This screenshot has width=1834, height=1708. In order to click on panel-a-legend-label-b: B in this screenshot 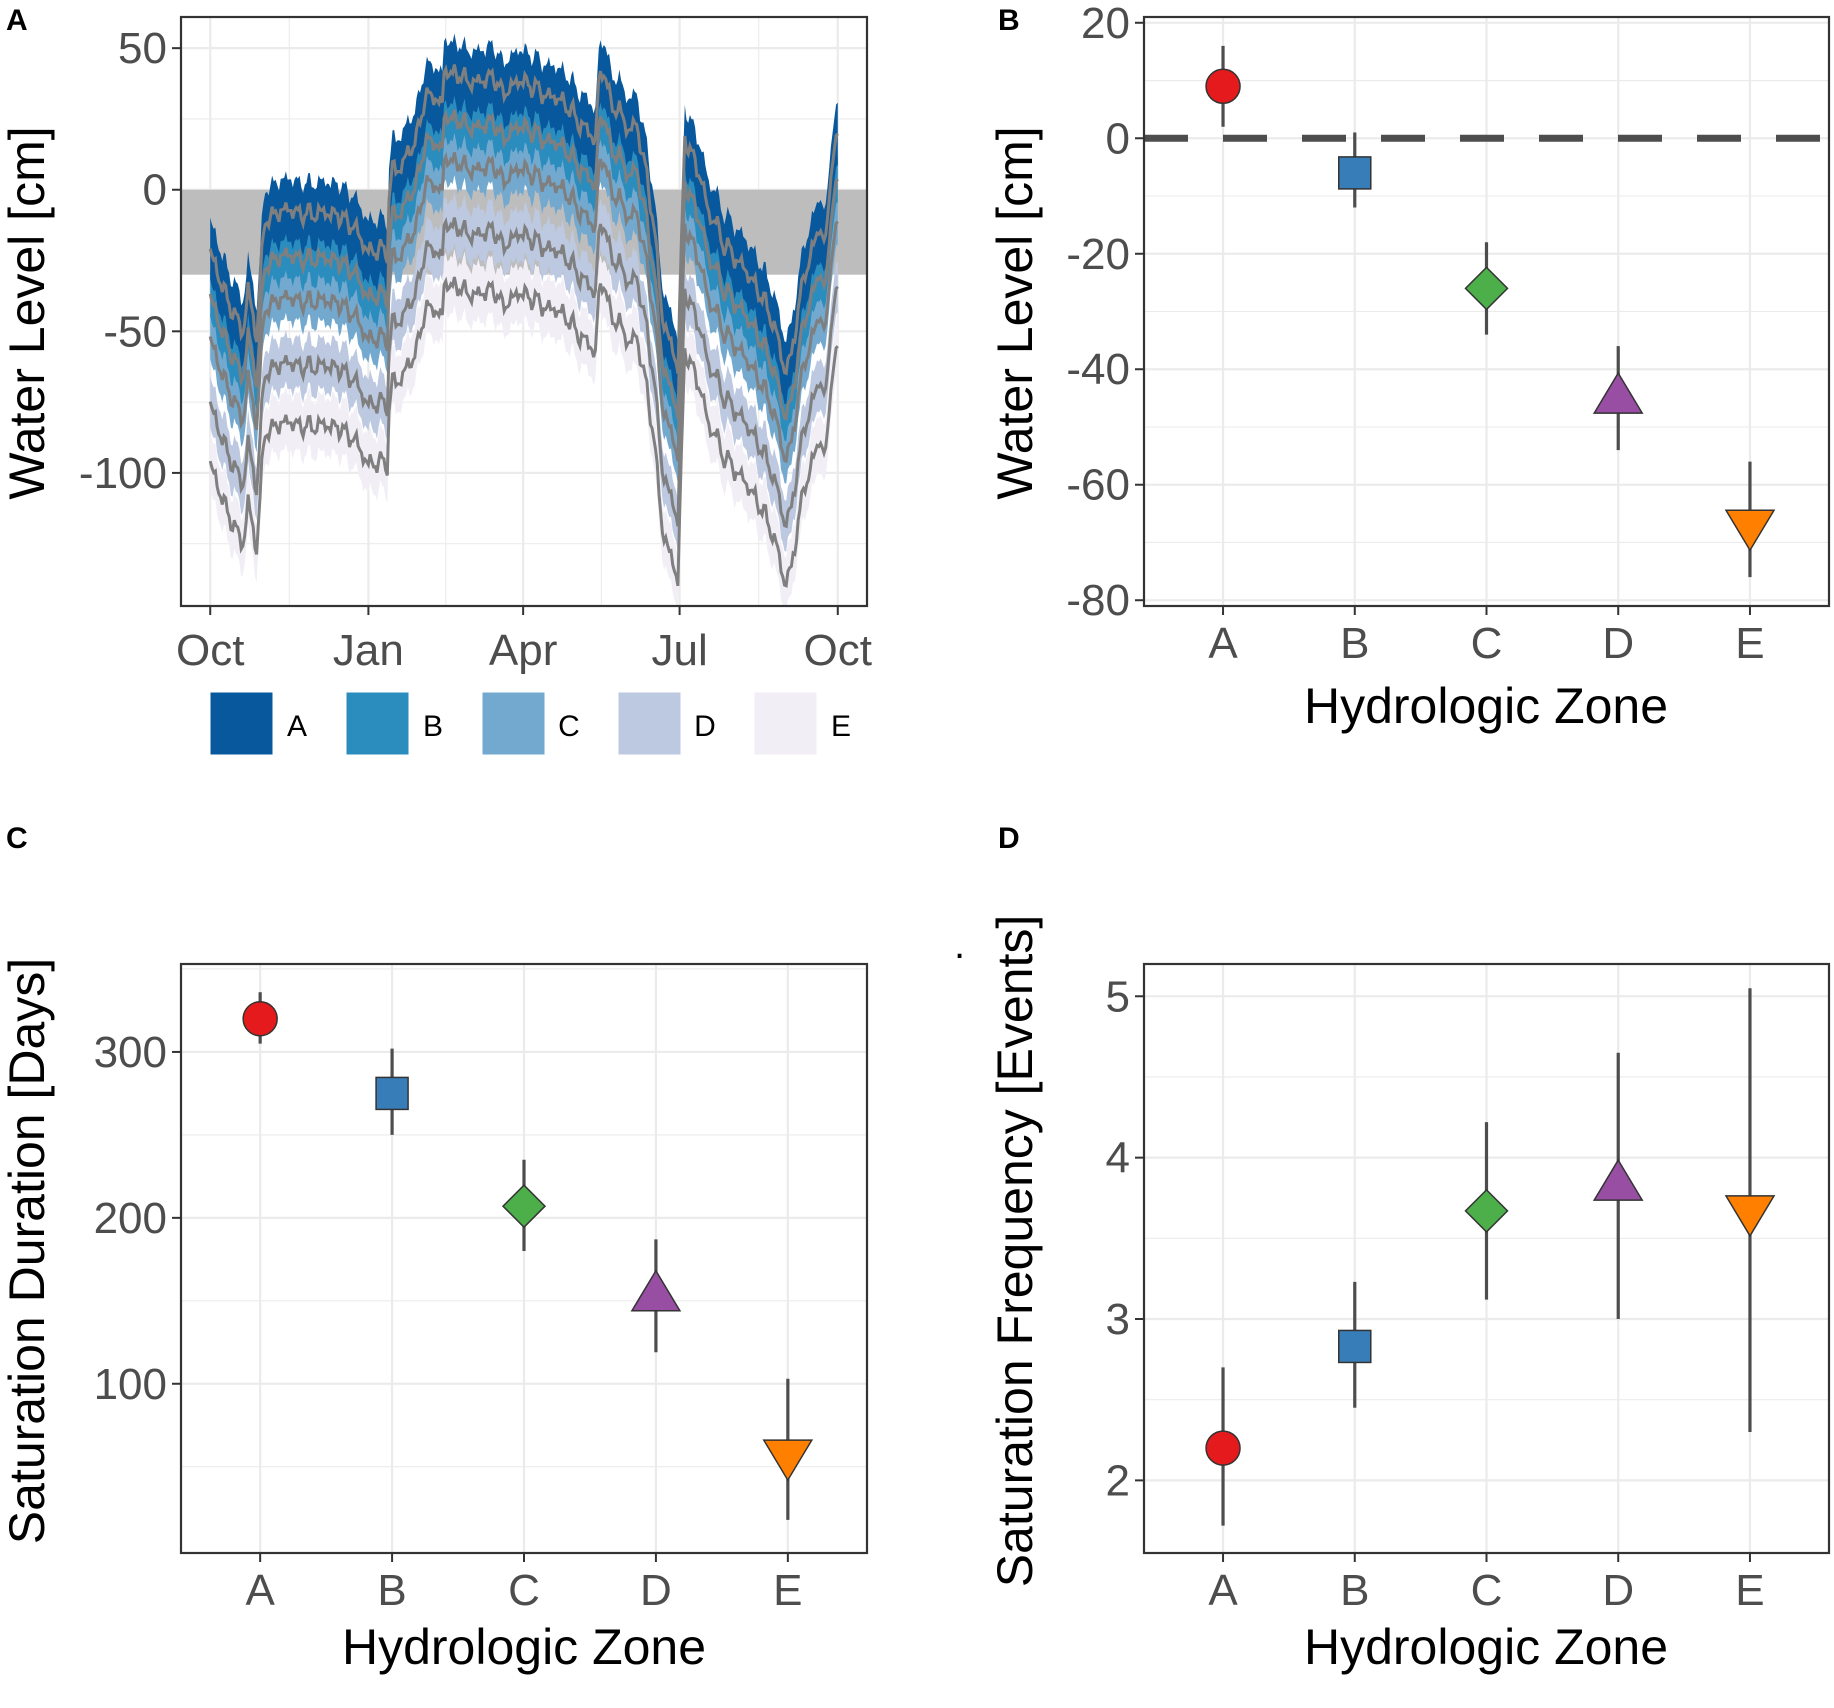, I will do `click(433, 726)`.